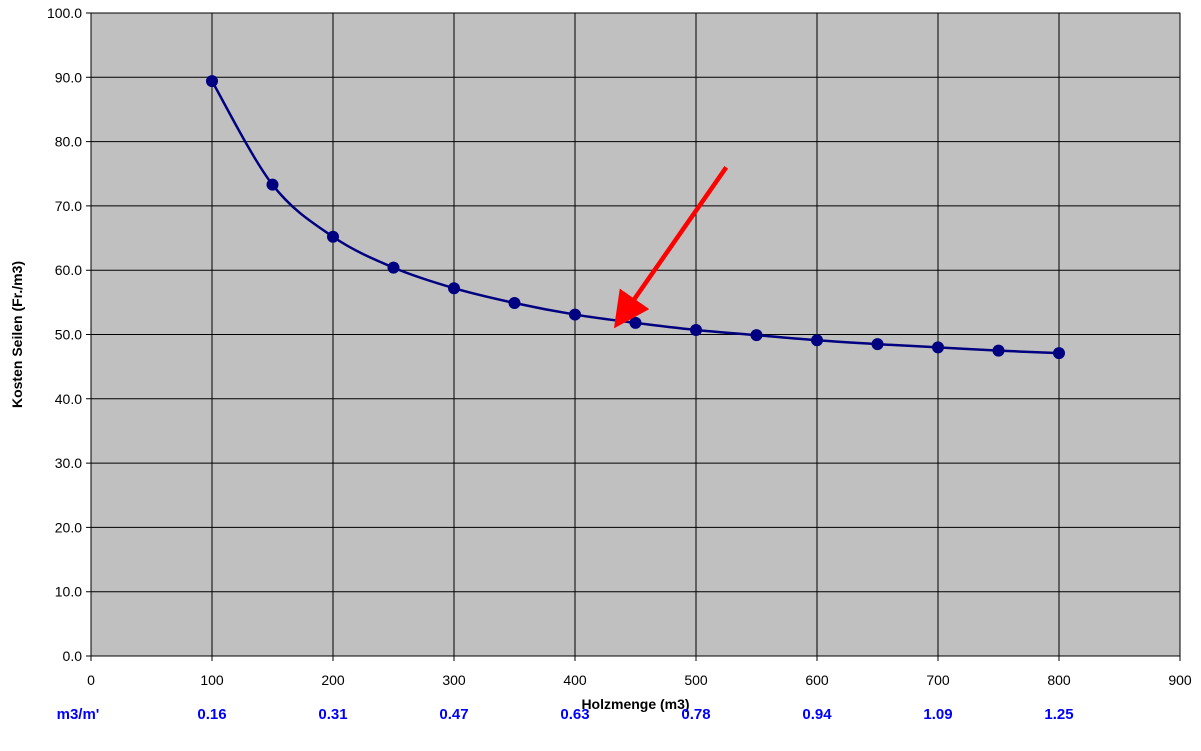 The image size is (1201, 751). I want to click on y-tick-label: 90.0, so click(68, 77).